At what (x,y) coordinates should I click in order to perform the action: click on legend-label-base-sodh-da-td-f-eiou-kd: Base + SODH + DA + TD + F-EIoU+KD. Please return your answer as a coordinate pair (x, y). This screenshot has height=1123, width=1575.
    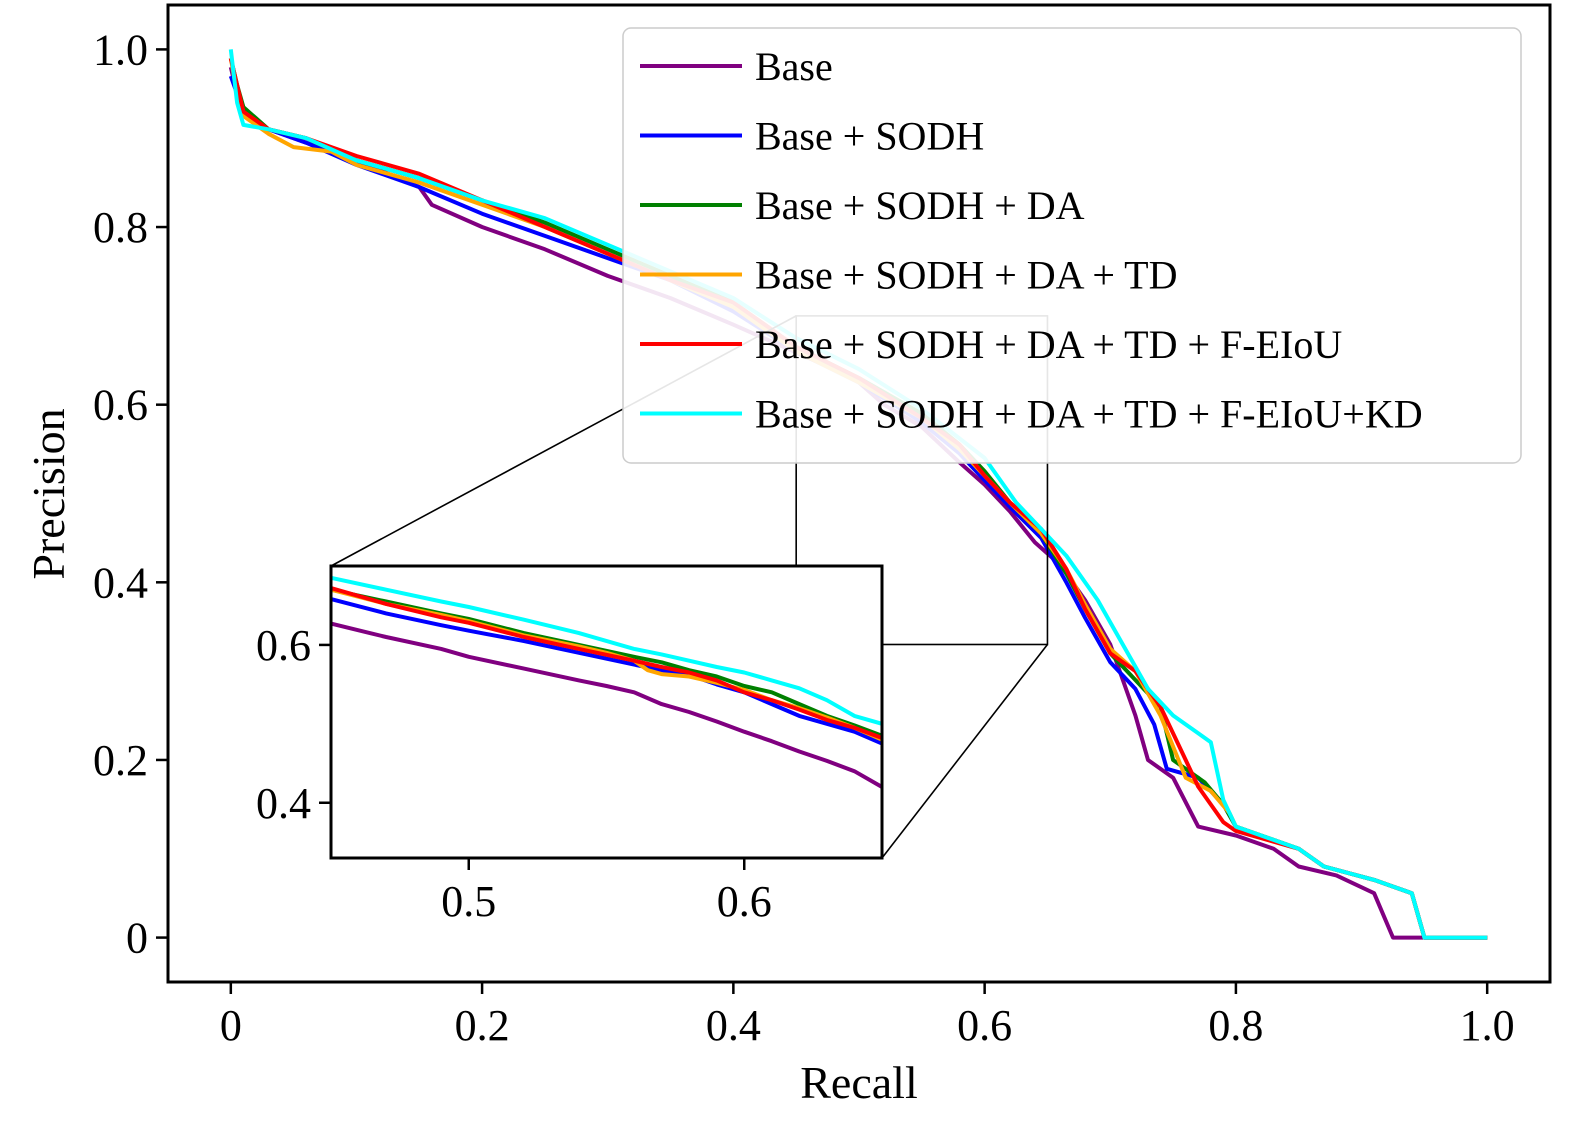
    Looking at the image, I should click on (1089, 414).